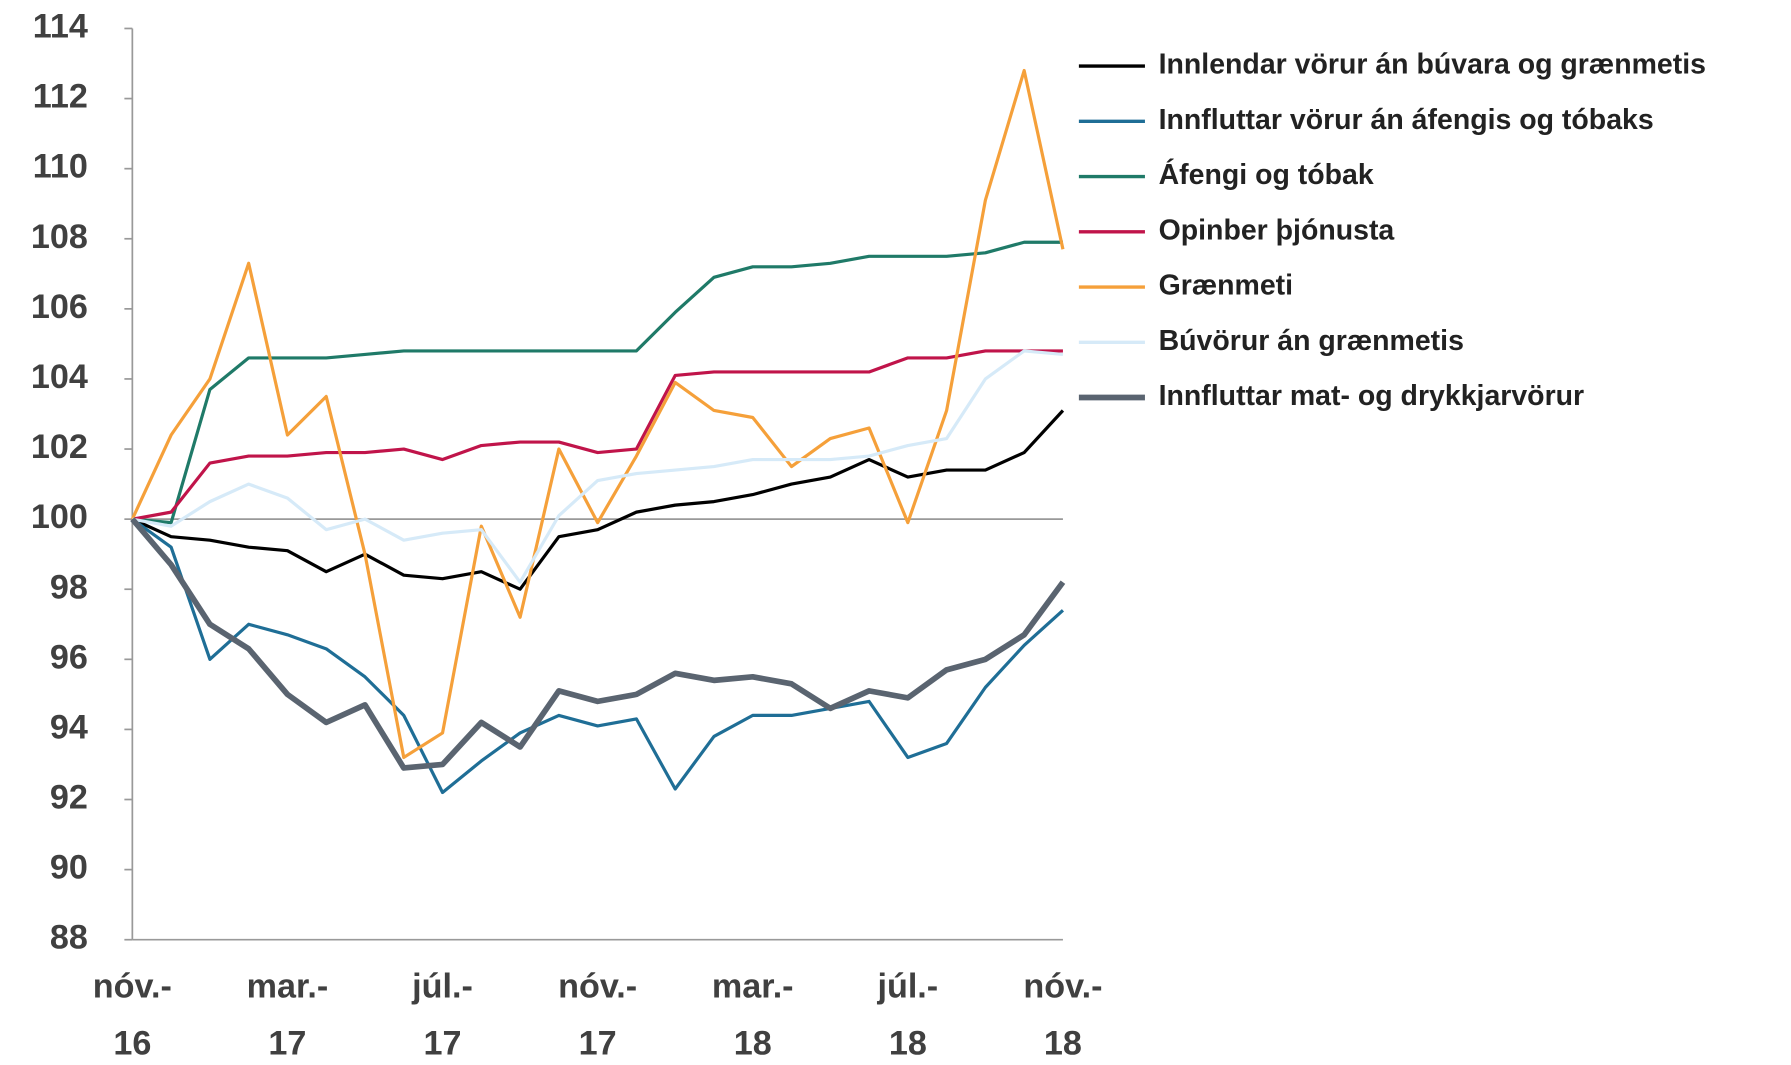 The height and width of the screenshot is (1065, 1791). Describe the element at coordinates (69, 868) in the screenshot. I see `y-tick-label: 90` at that location.